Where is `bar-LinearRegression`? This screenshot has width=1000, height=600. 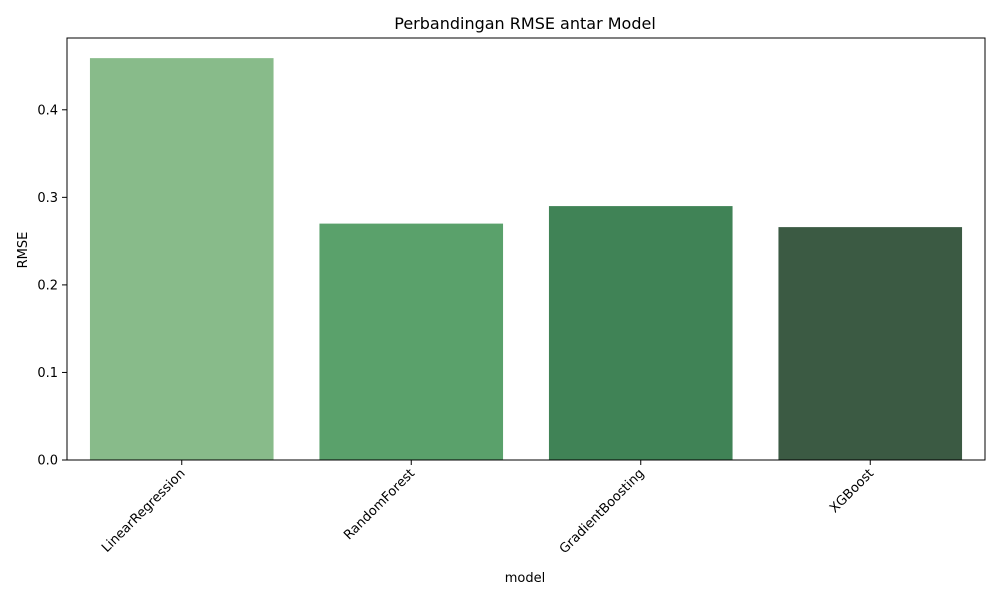 bar-LinearRegression is located at coordinates (181, 259).